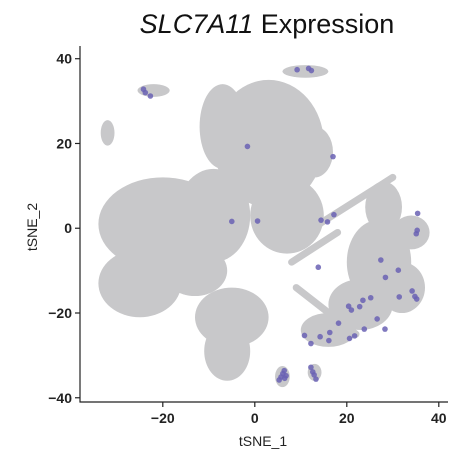 The height and width of the screenshot is (452, 459). What do you see at coordinates (64, 59) in the screenshot?
I see `y-tick-label: 40` at bounding box center [64, 59].